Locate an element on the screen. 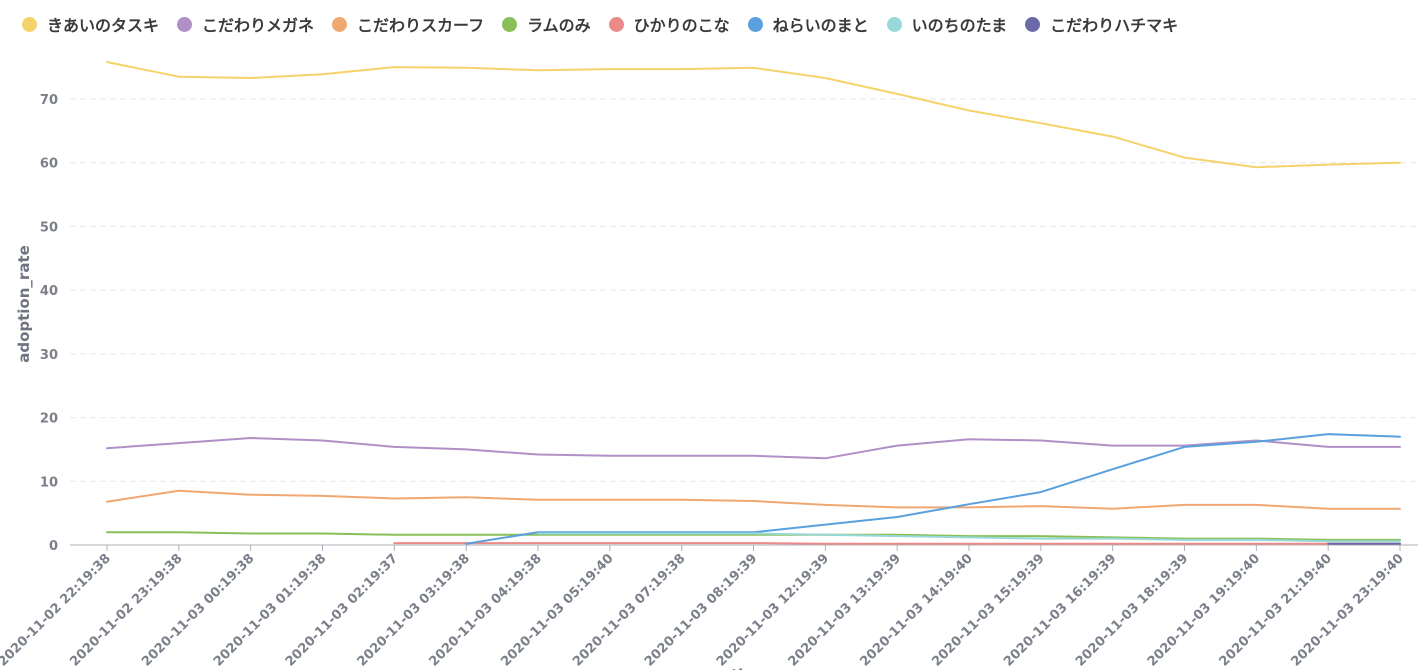 The height and width of the screenshot is (670, 1420). legend-label: ひかりのこな is located at coordinates (681, 25).